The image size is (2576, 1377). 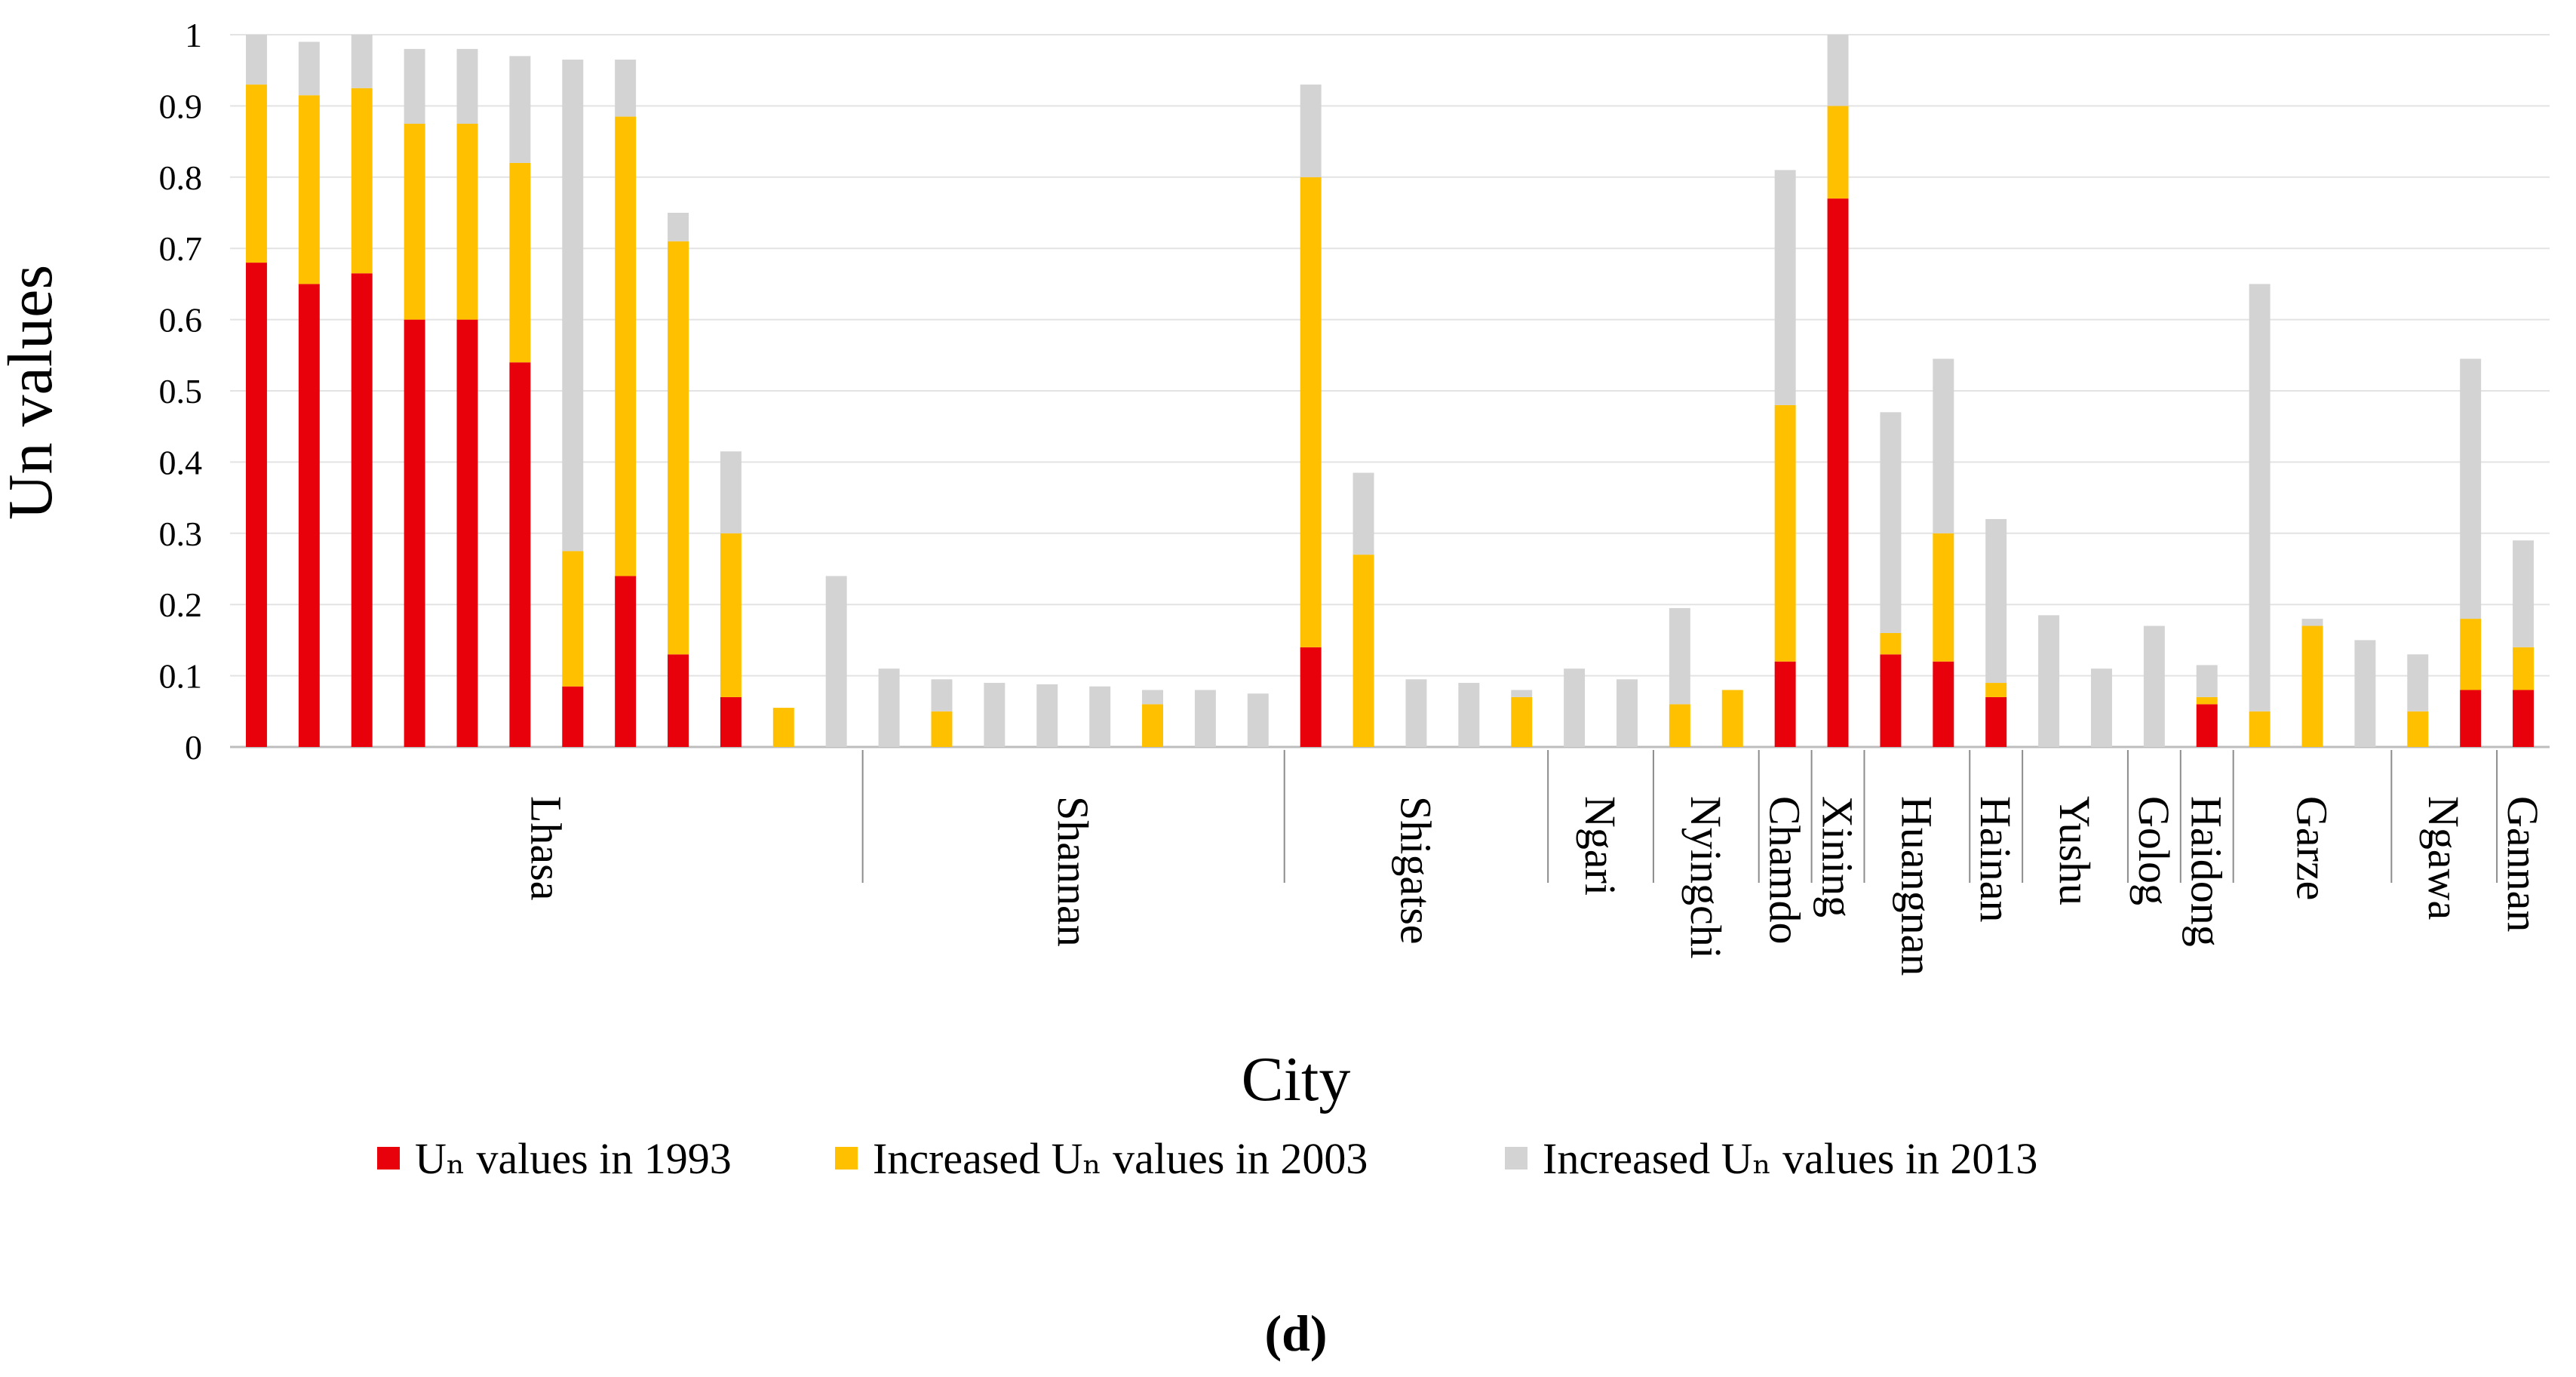 I want to click on category-label: Hainan, so click(x=1995, y=860).